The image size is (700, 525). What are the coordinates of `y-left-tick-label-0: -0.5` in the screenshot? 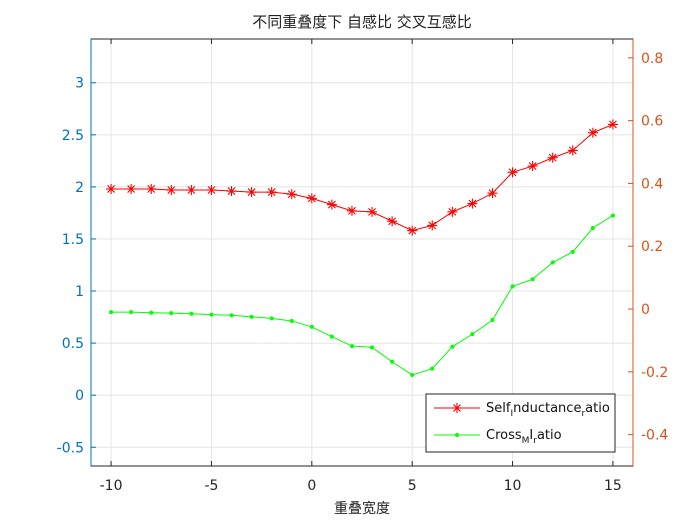 It's located at (70, 448).